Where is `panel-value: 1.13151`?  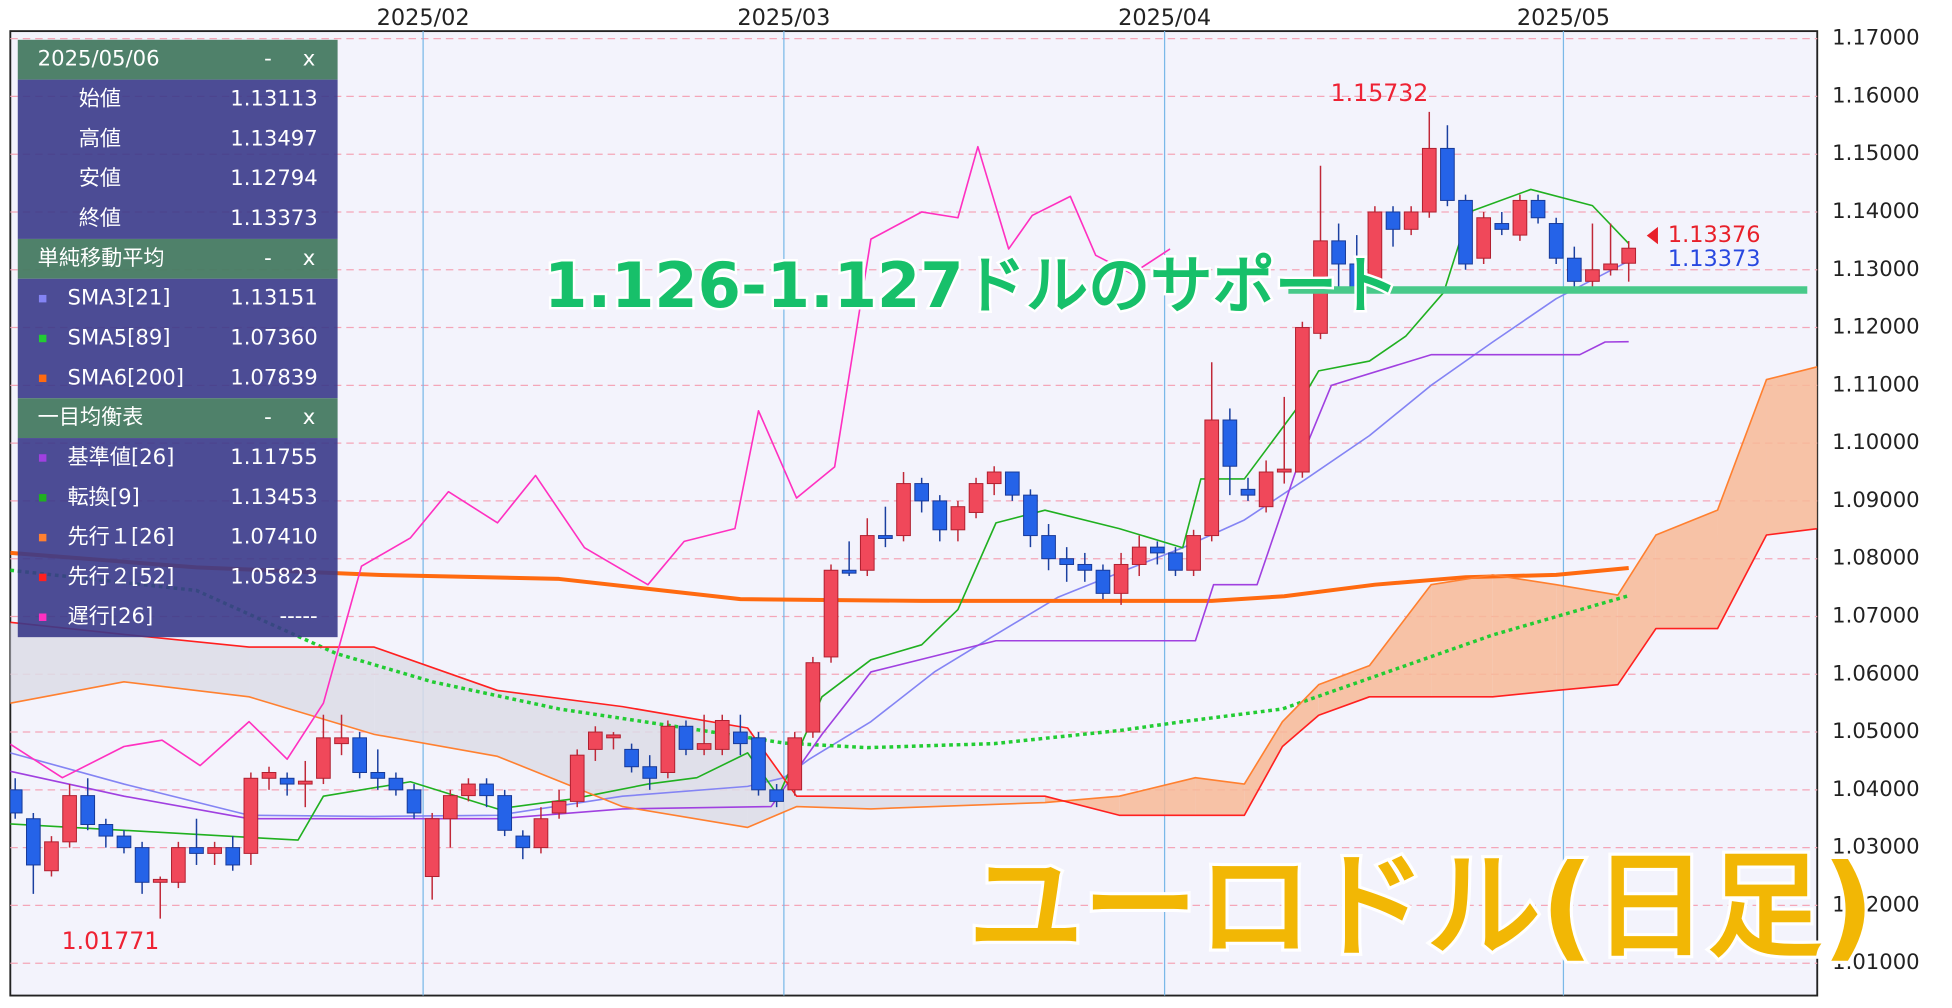
panel-value: 1.13151 is located at coordinates (273, 297).